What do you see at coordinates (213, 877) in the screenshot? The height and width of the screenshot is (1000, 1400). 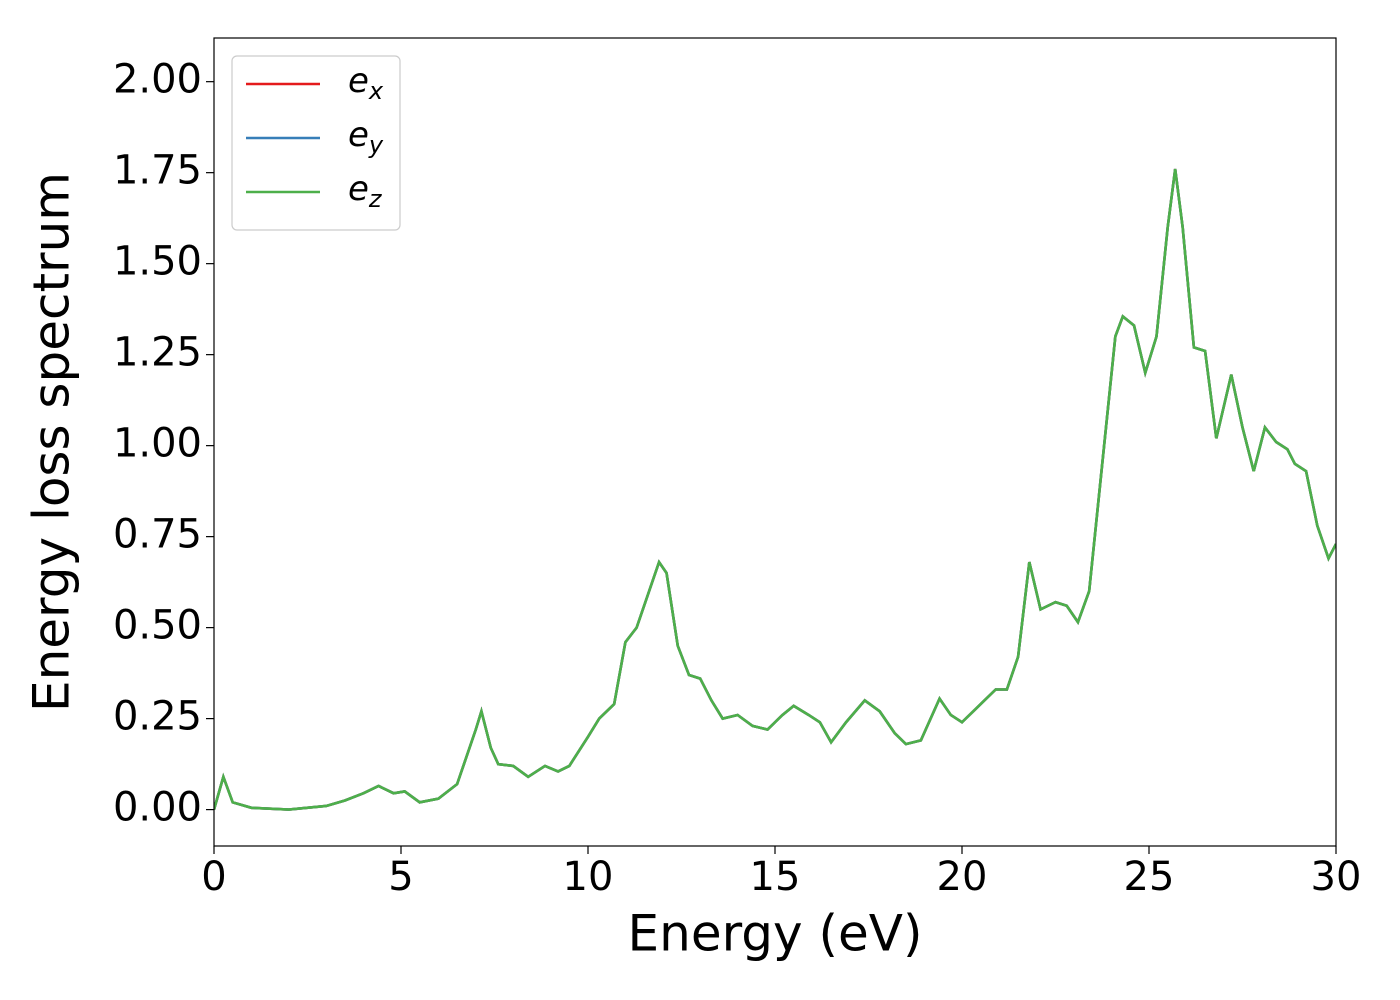 I see `x-tick-label: 0` at bounding box center [213, 877].